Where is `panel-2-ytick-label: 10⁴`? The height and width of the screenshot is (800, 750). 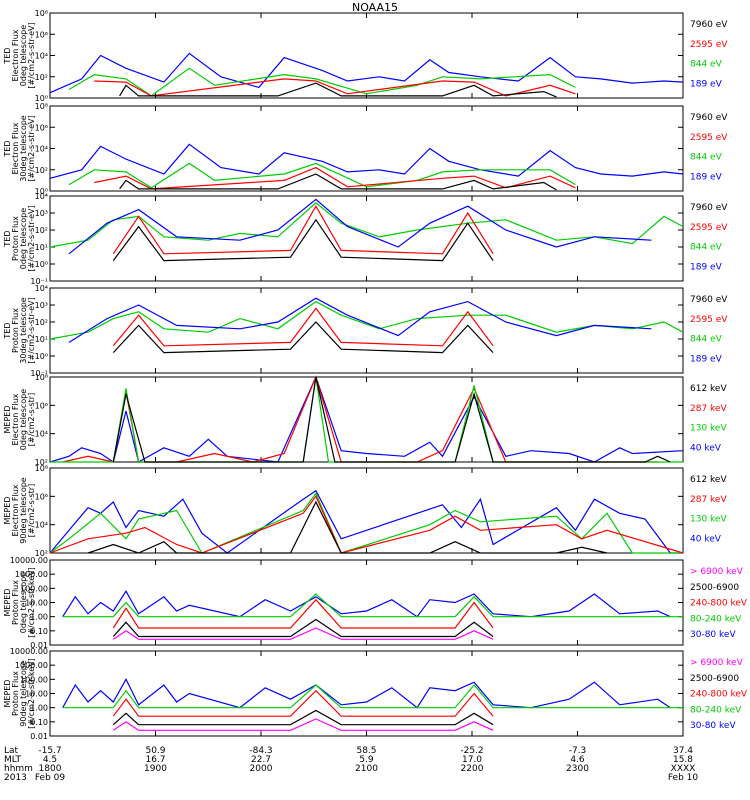 panel-2-ytick-label: 10⁴ is located at coordinates (41, 149).